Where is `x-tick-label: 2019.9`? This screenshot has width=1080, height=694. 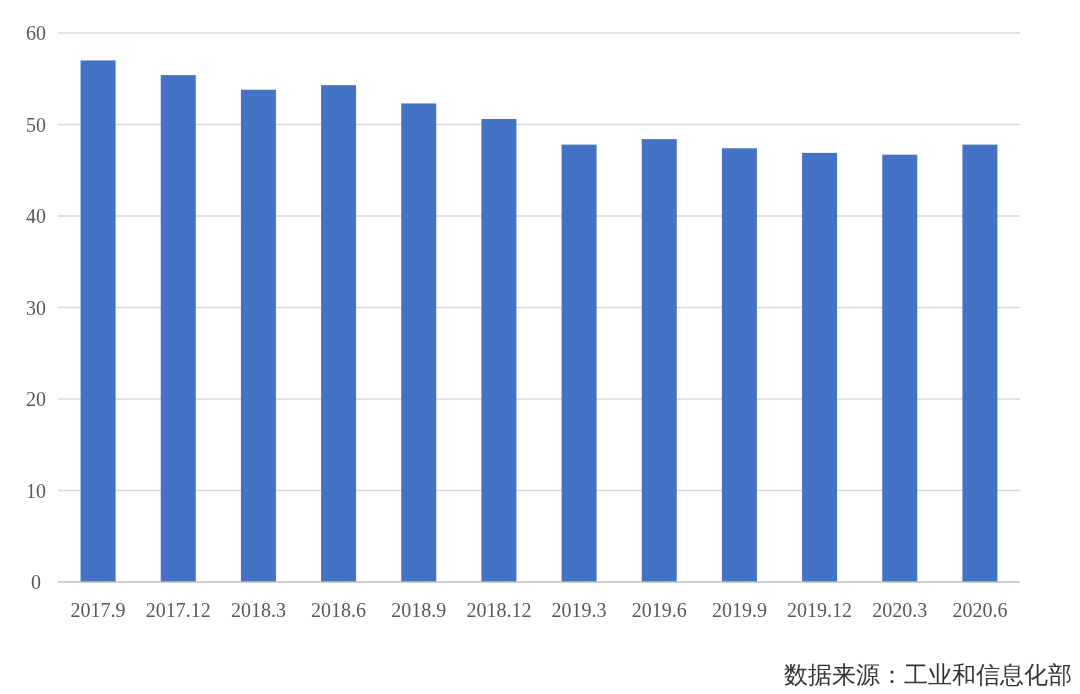
x-tick-label: 2019.9 is located at coordinates (739, 610).